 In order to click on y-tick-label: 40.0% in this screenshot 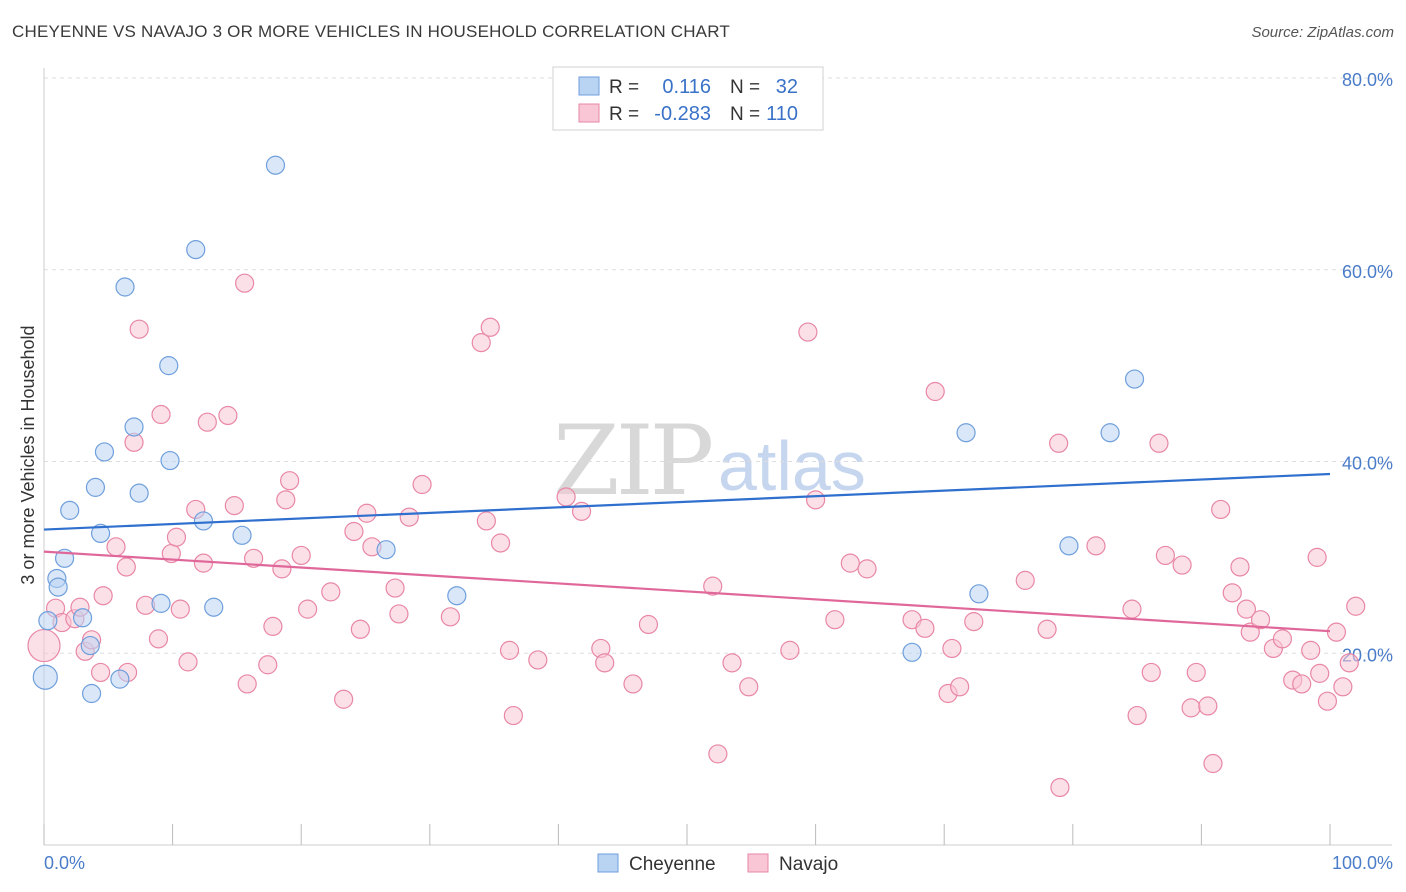, I will do `click(1367, 464)`.